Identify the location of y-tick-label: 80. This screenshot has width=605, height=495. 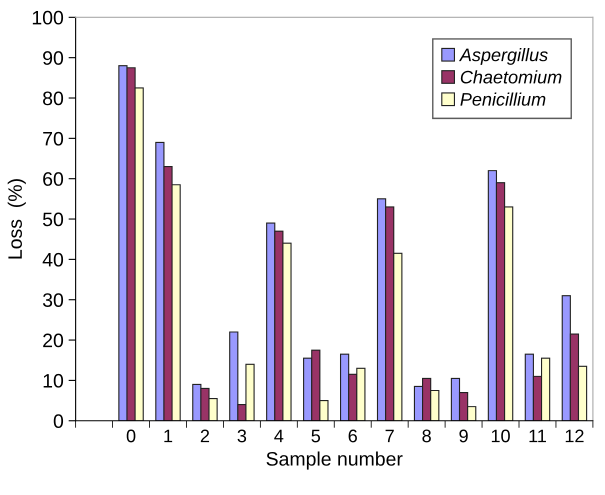
(53, 98).